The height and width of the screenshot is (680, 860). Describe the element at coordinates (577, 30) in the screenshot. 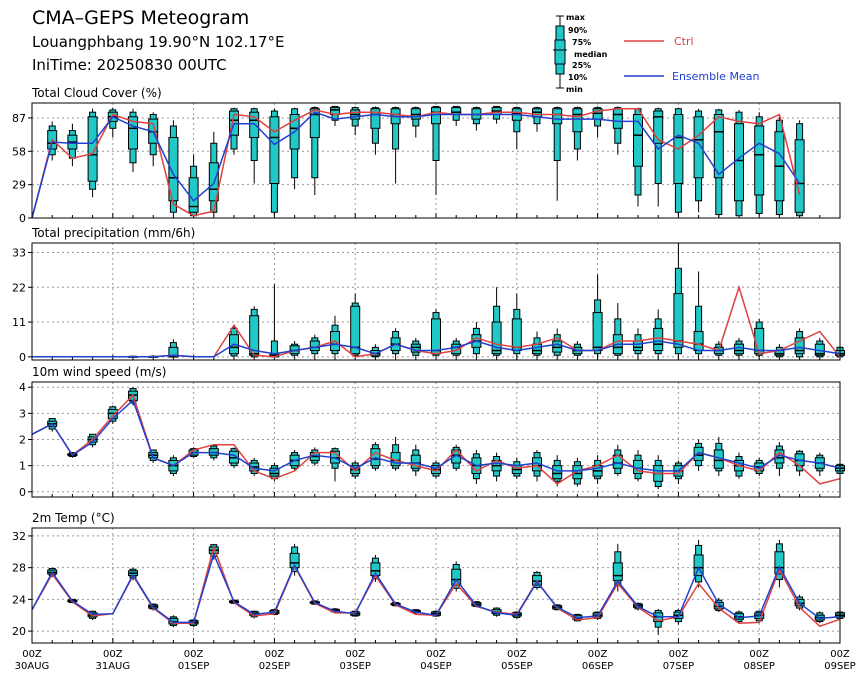

I see `legend-p90: 90%` at that location.